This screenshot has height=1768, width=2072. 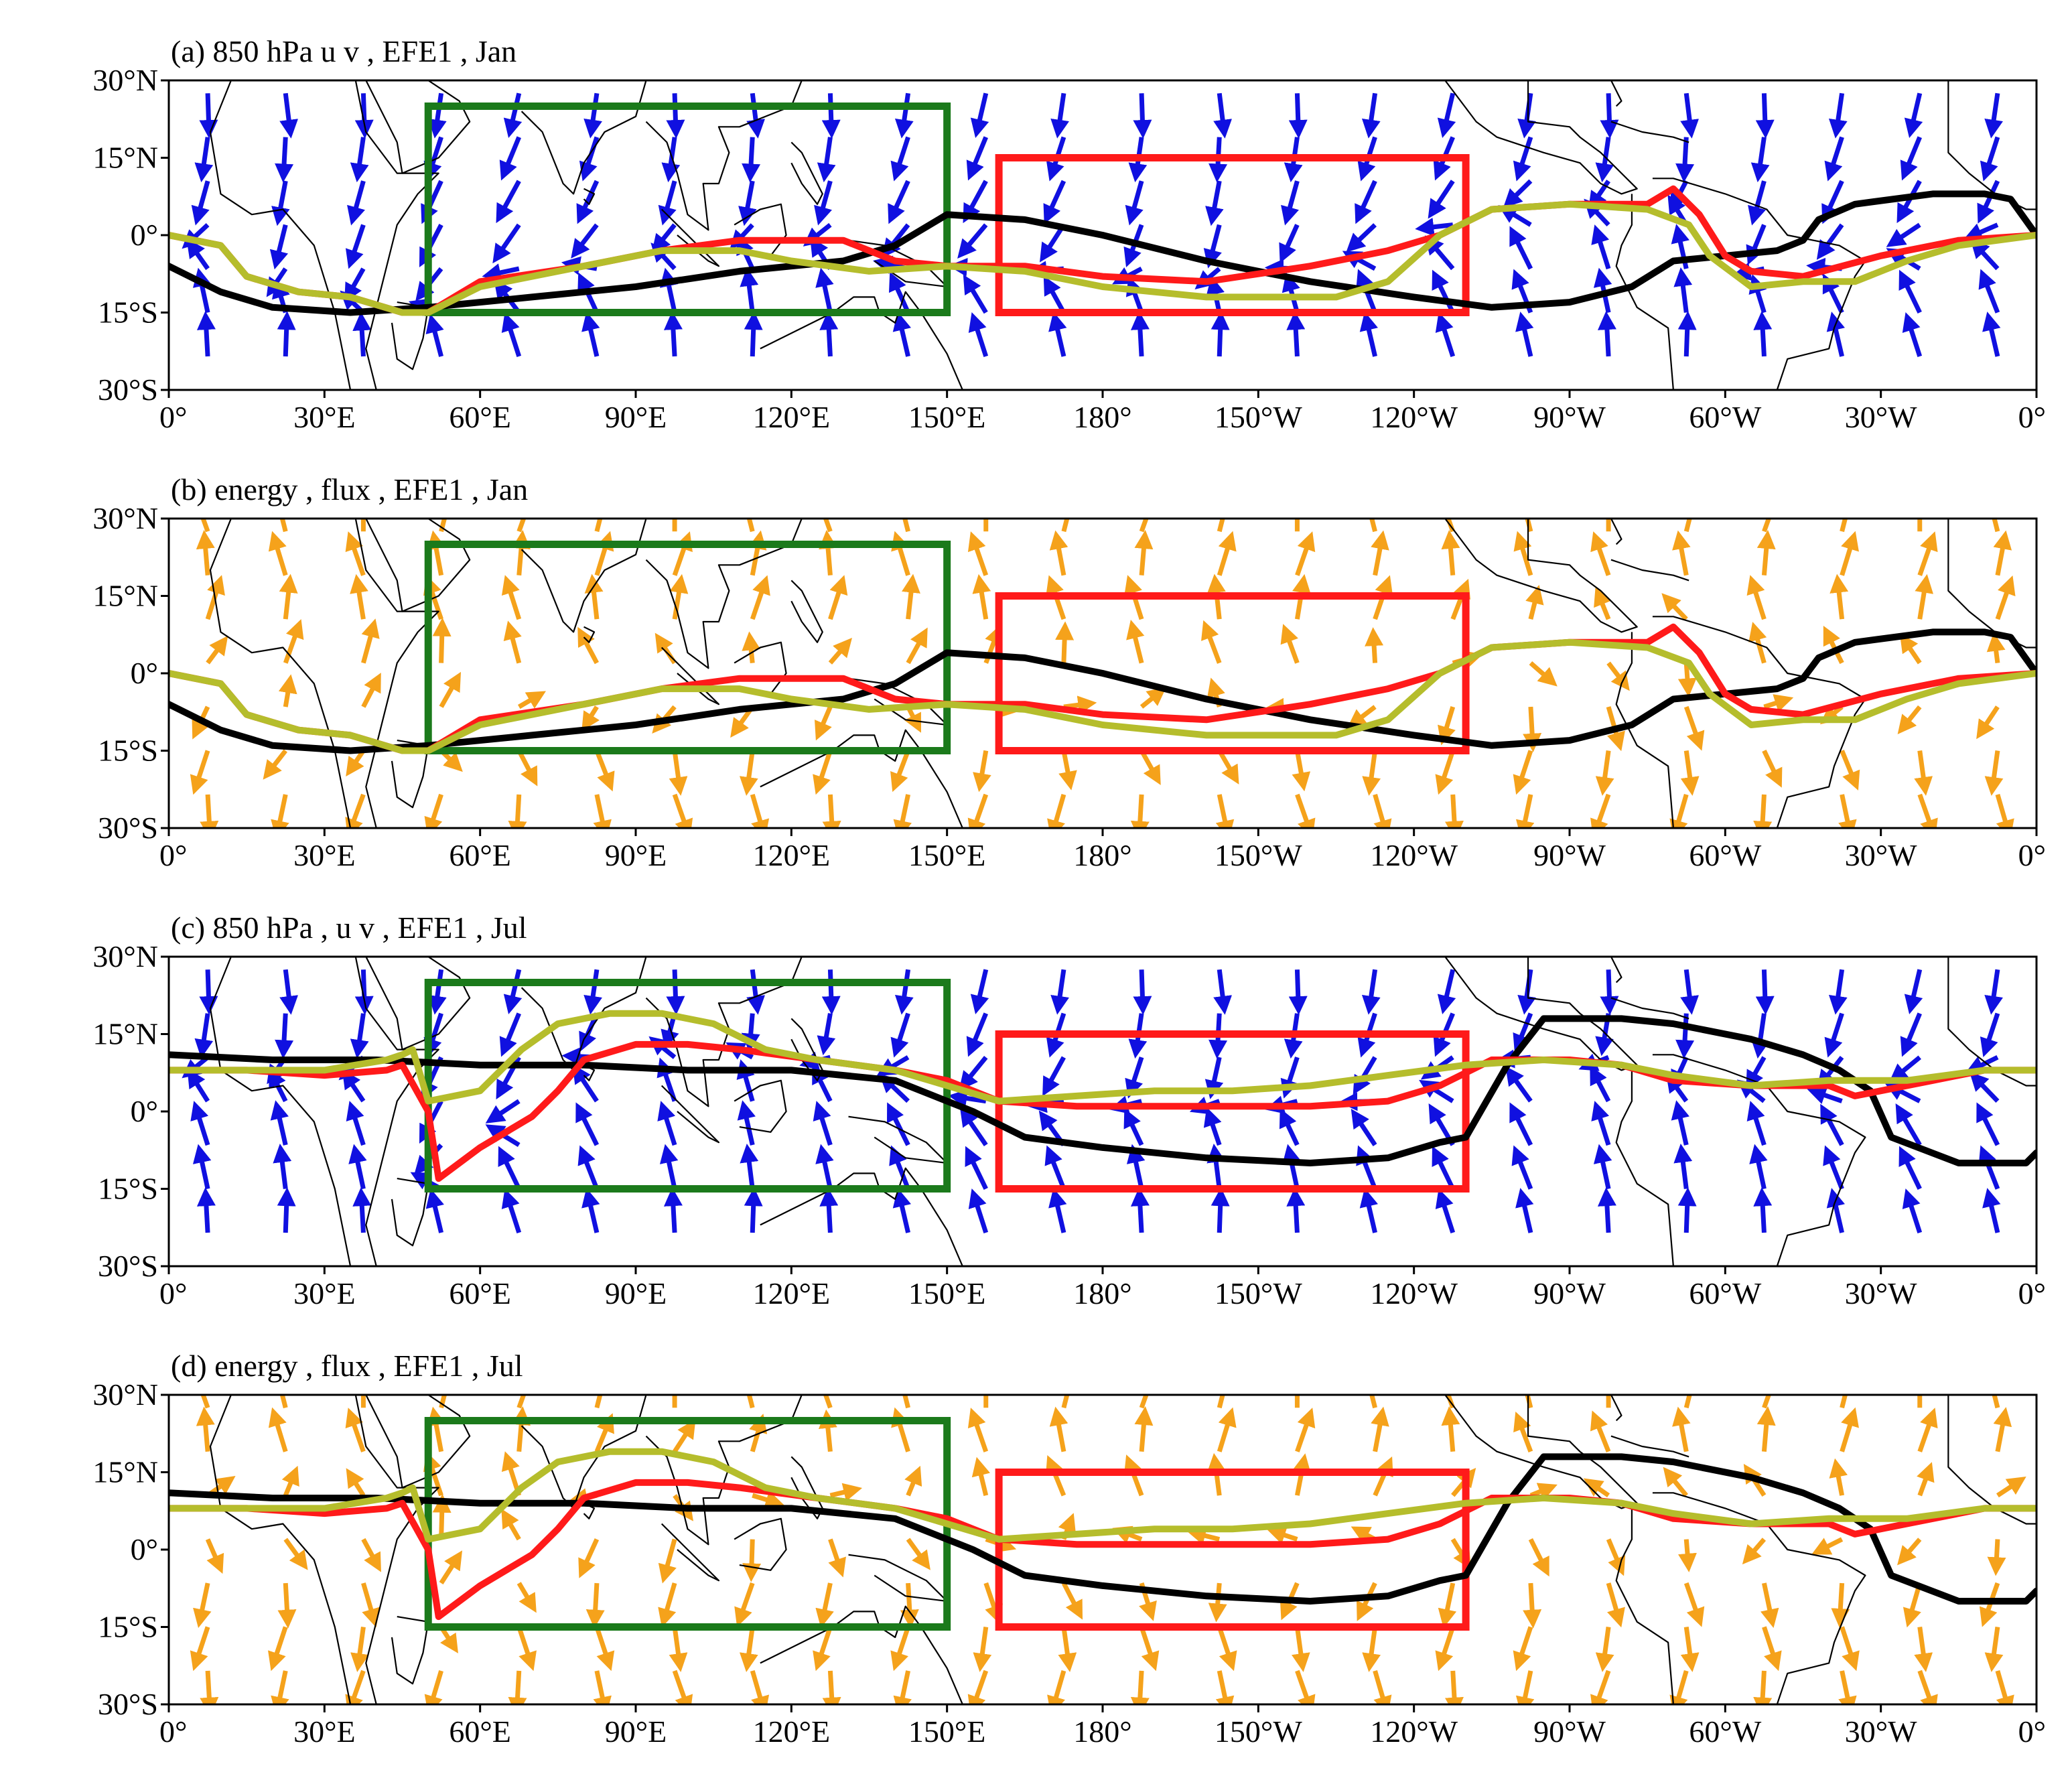 I want to click on x-tick-label: 150°E, so click(x=947, y=855).